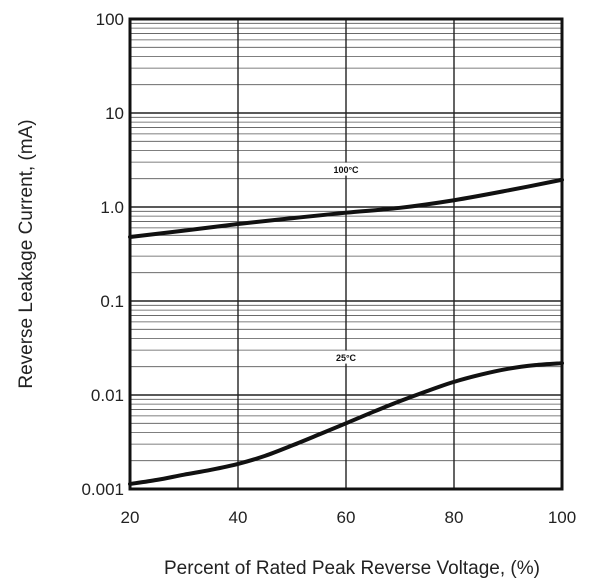 The height and width of the screenshot is (585, 614). What do you see at coordinates (107, 395) in the screenshot?
I see `y-tick-label: 0.01` at bounding box center [107, 395].